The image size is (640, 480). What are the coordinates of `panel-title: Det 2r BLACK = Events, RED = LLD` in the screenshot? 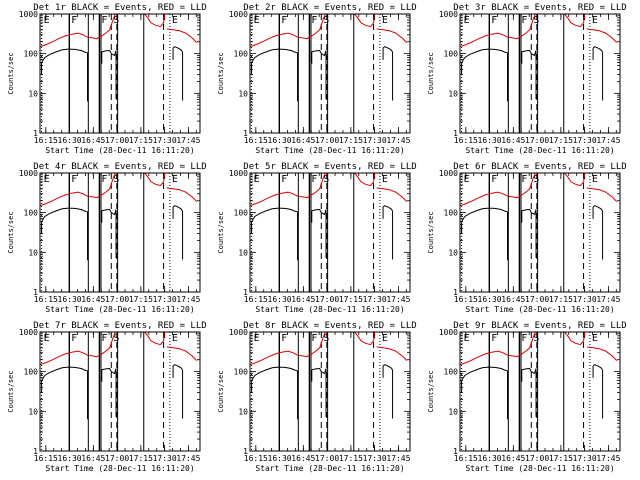 It's located at (329, 8).